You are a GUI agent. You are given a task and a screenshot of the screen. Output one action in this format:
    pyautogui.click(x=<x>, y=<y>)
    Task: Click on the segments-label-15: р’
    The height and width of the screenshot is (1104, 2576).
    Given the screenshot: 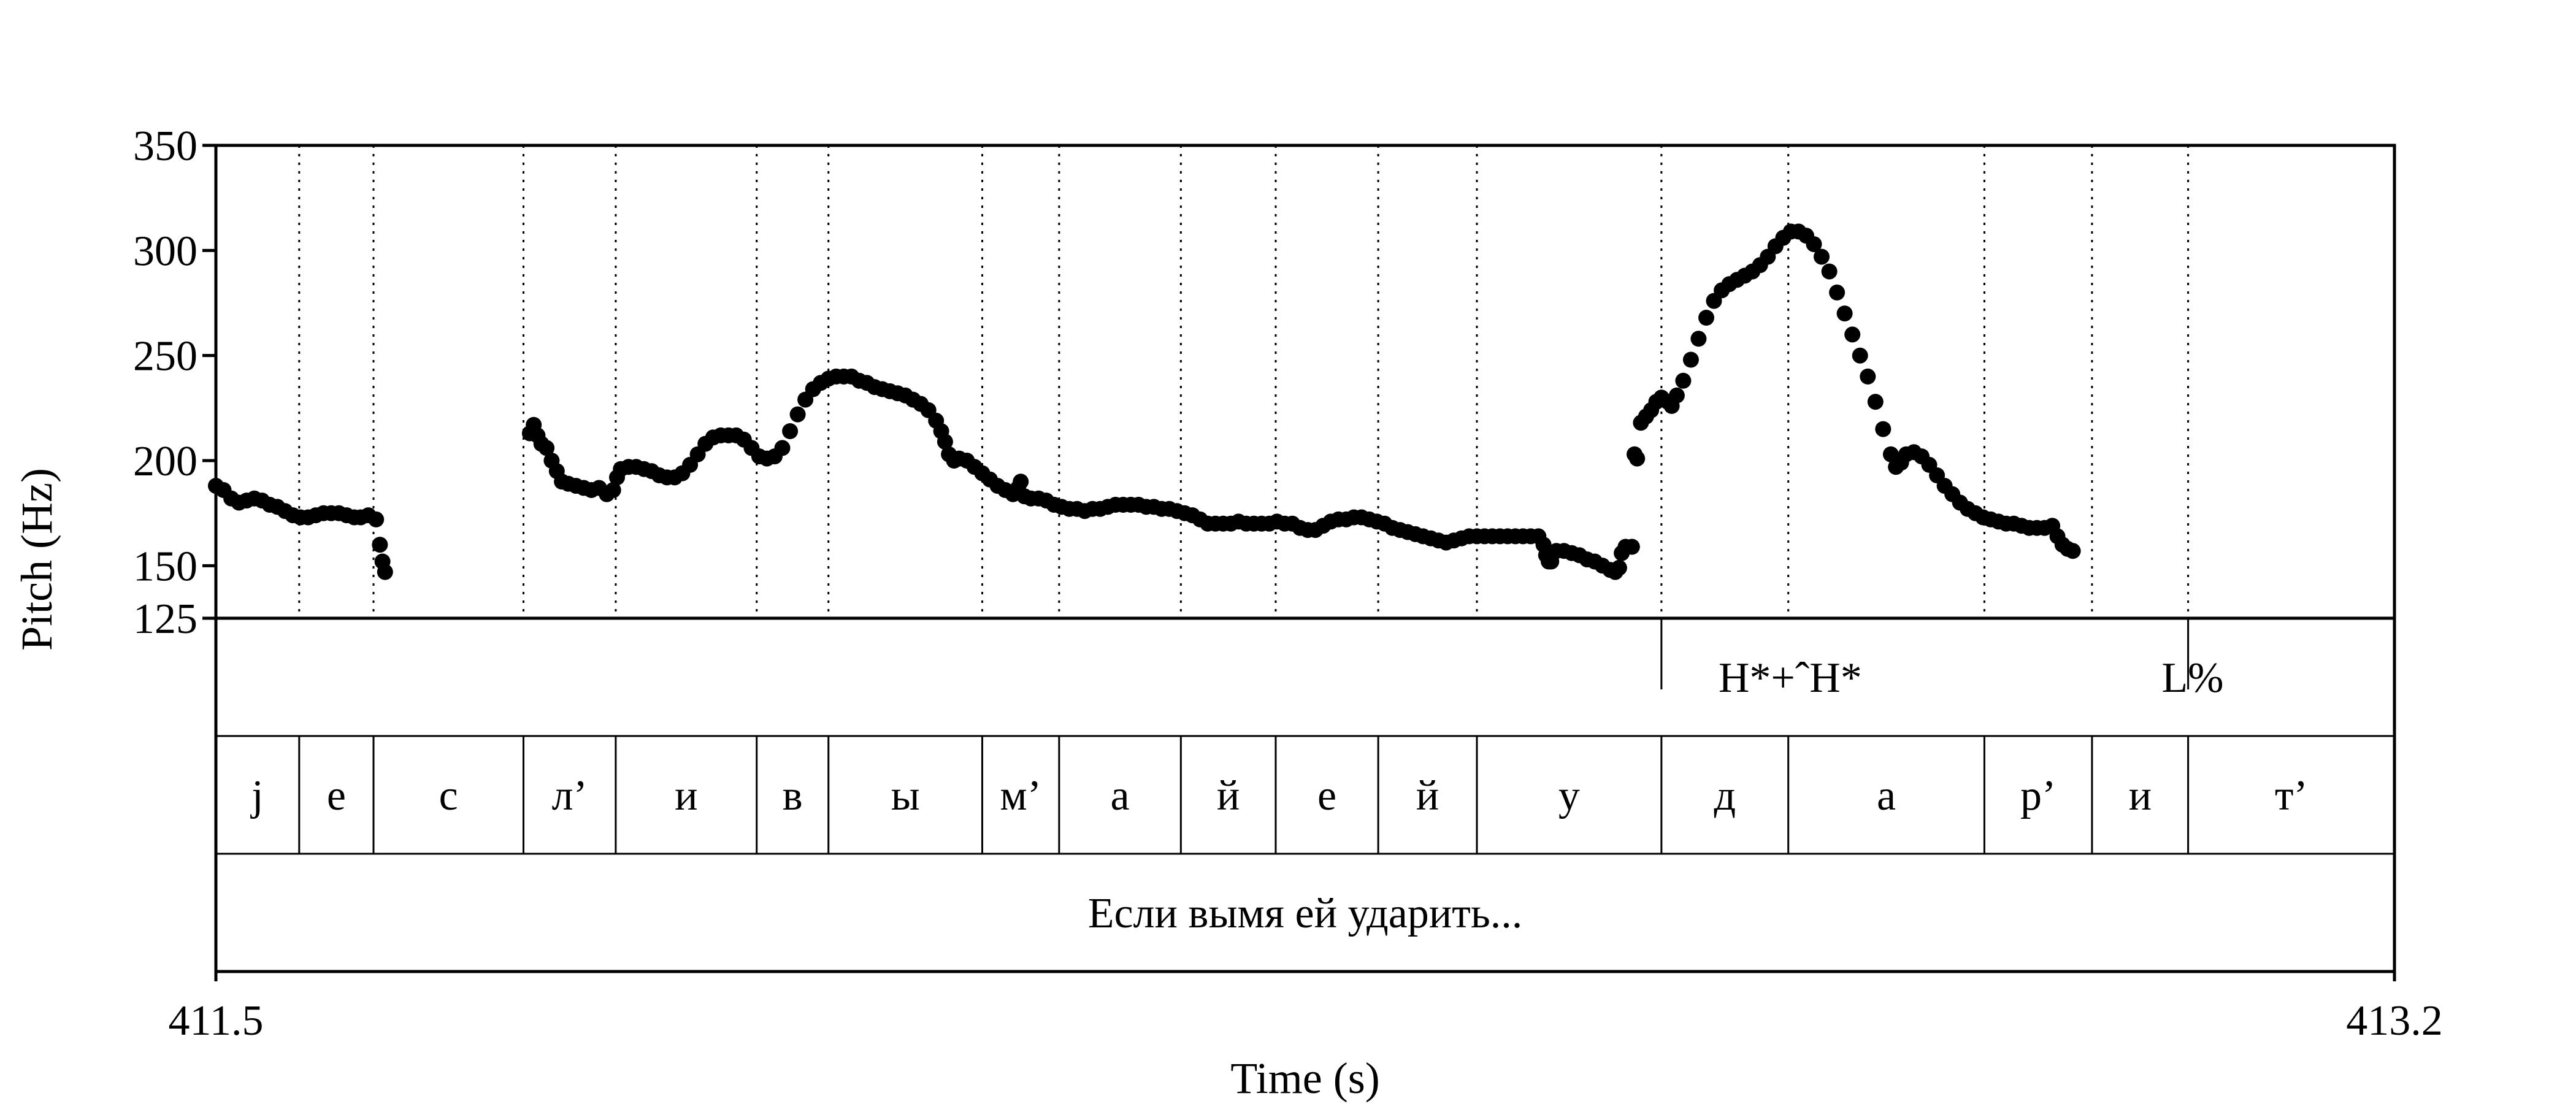 What is the action you would take?
    pyautogui.click(x=2038, y=795)
    